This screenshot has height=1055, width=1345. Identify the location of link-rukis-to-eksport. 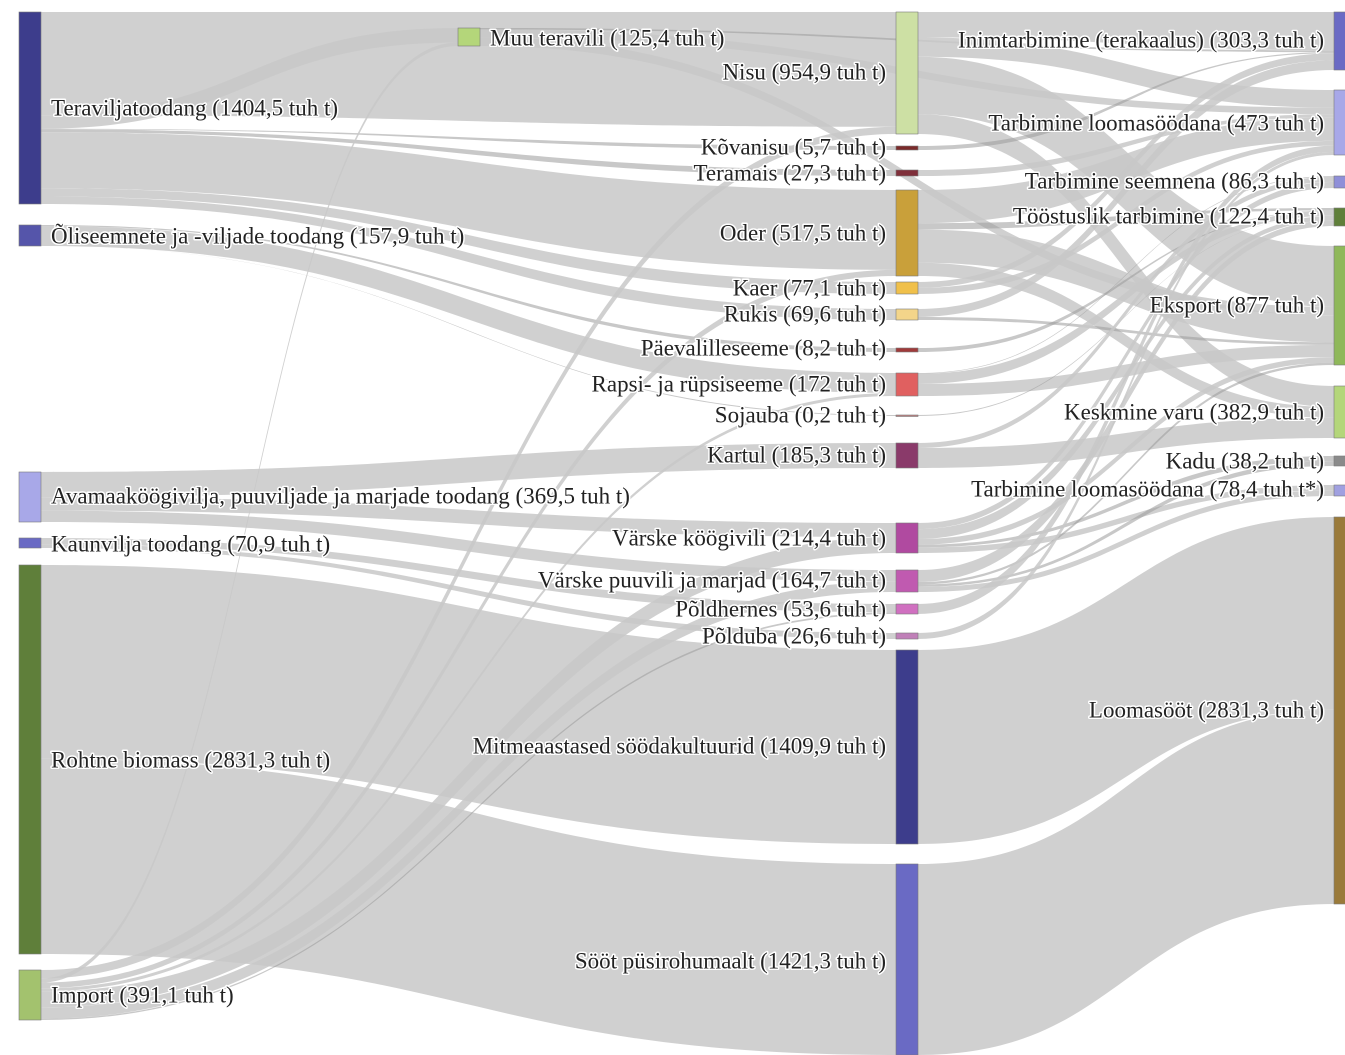
(1126, 330).